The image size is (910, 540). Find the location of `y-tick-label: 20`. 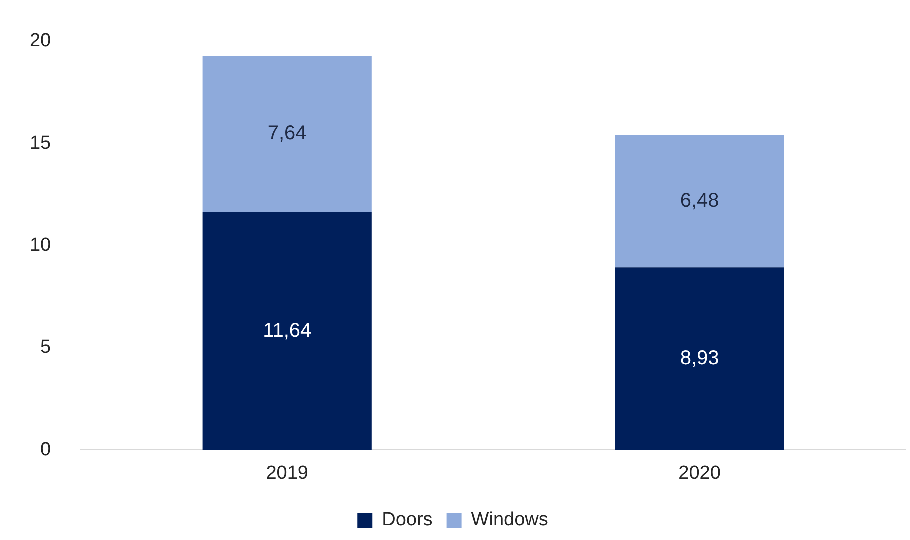

y-tick-label: 20 is located at coordinates (41, 41).